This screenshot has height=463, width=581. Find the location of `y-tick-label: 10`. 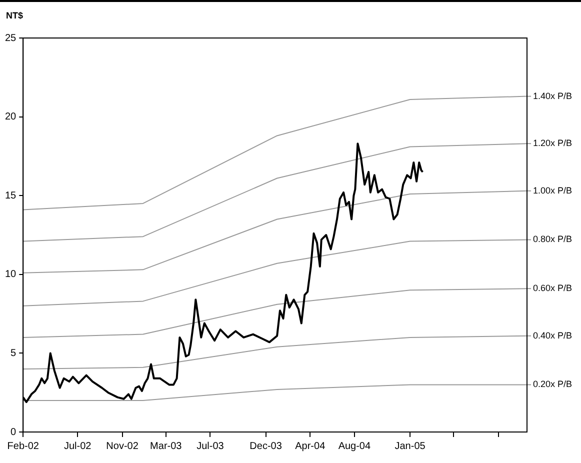

y-tick-label: 10 is located at coordinates (11, 274).